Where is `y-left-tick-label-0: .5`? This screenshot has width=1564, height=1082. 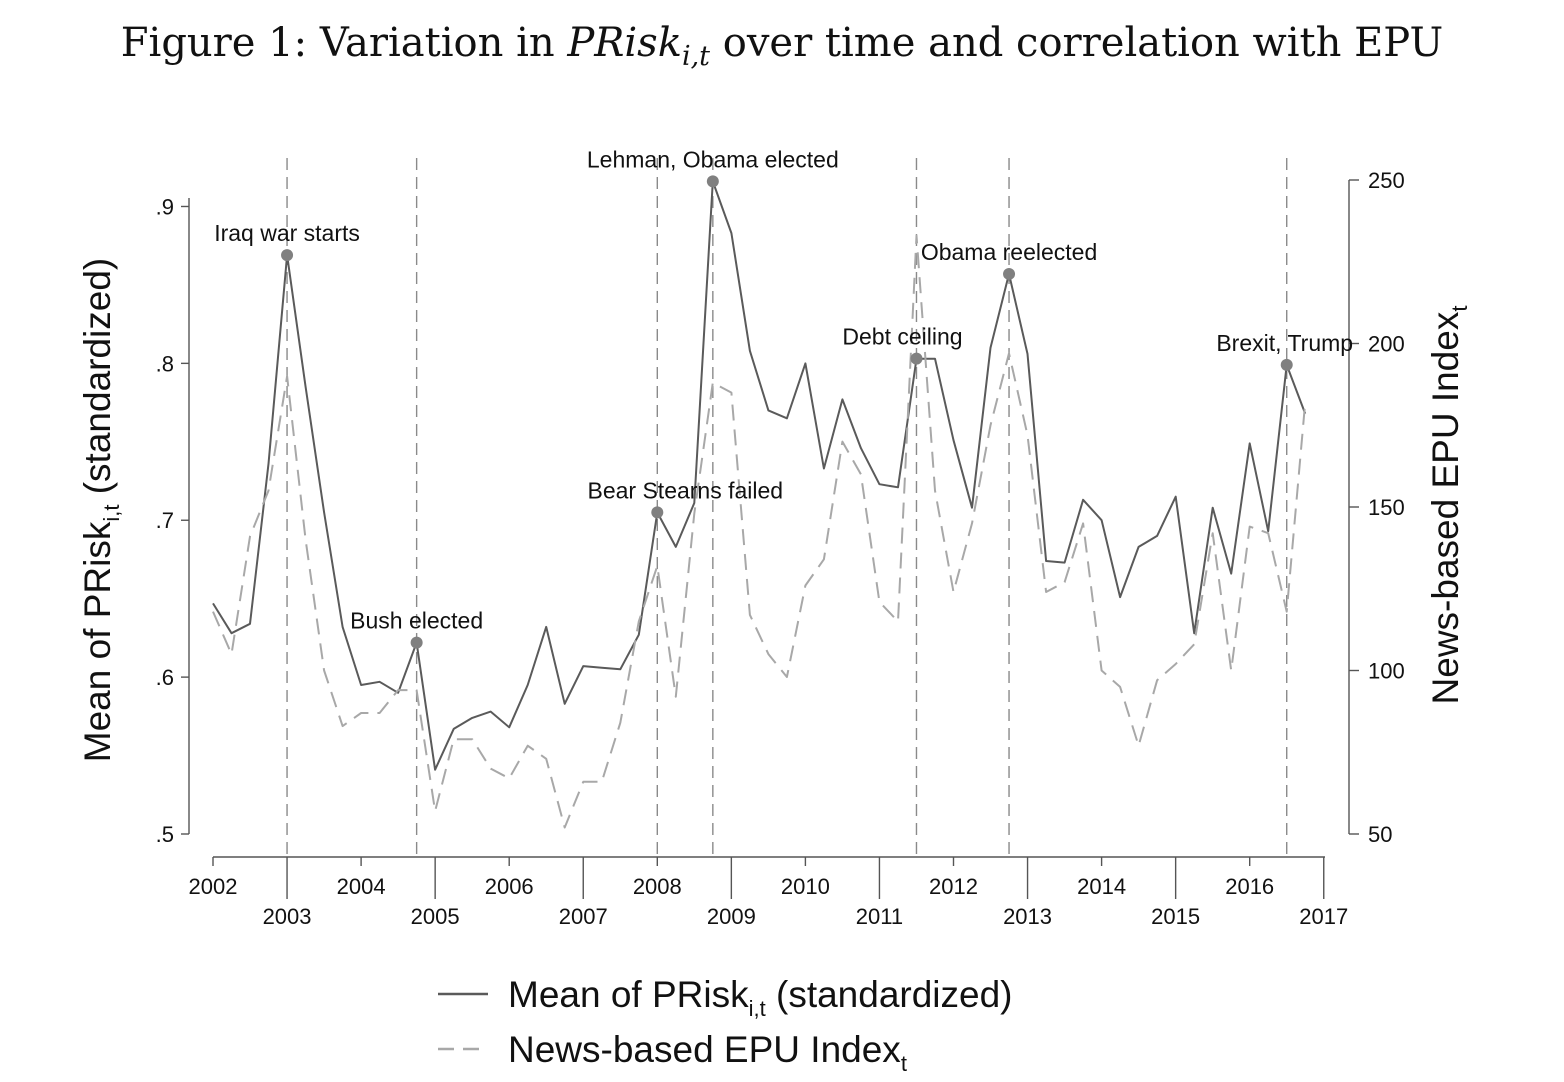
y-left-tick-label-0: .5 is located at coordinates (165, 834).